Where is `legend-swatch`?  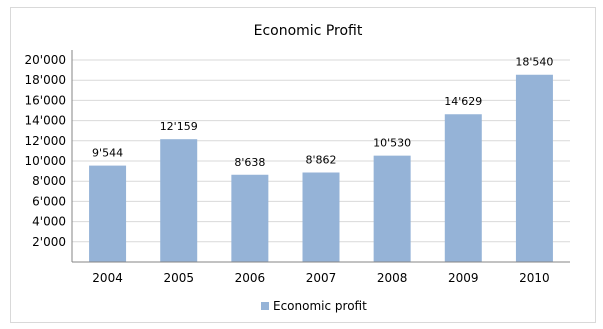
legend-swatch is located at coordinates (265, 306).